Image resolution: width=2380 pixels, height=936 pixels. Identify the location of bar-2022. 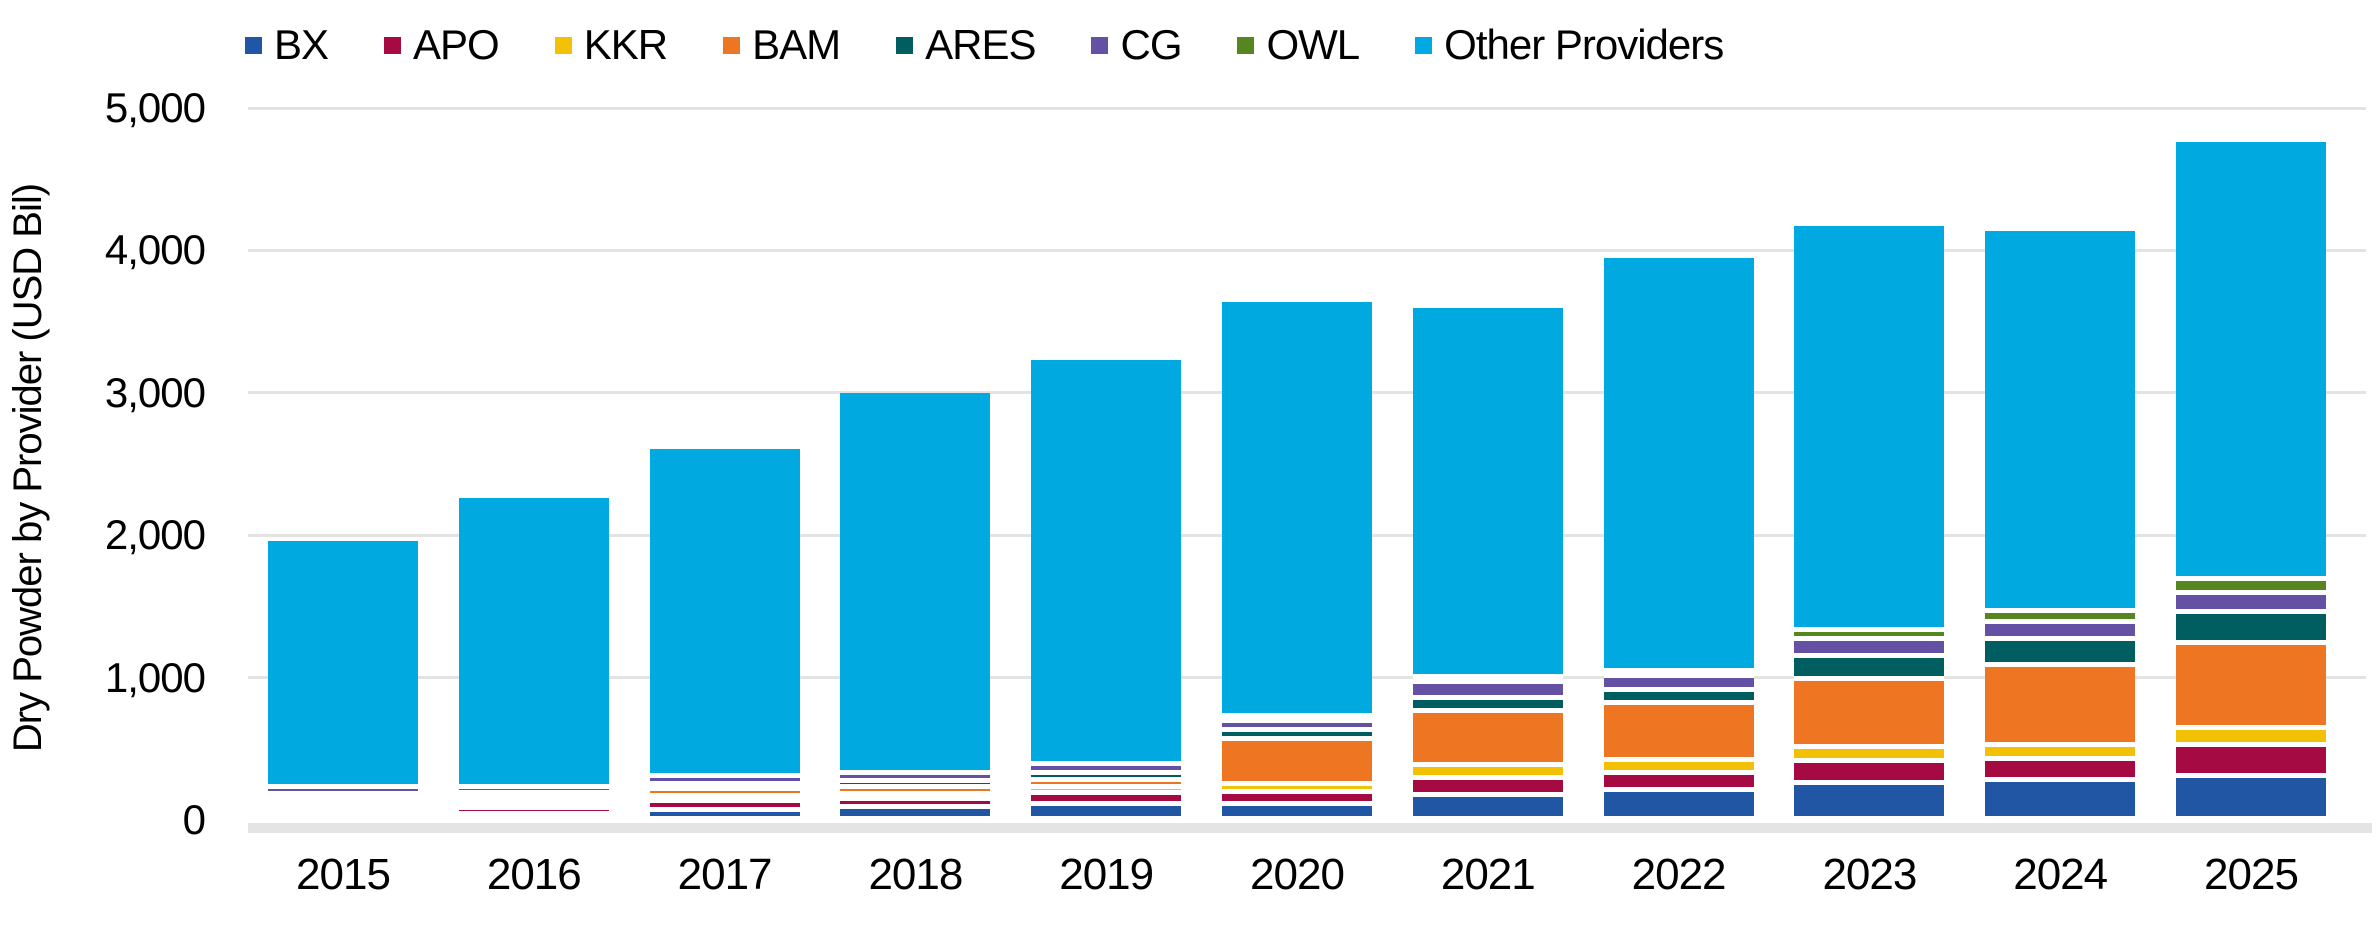
(1678, 538).